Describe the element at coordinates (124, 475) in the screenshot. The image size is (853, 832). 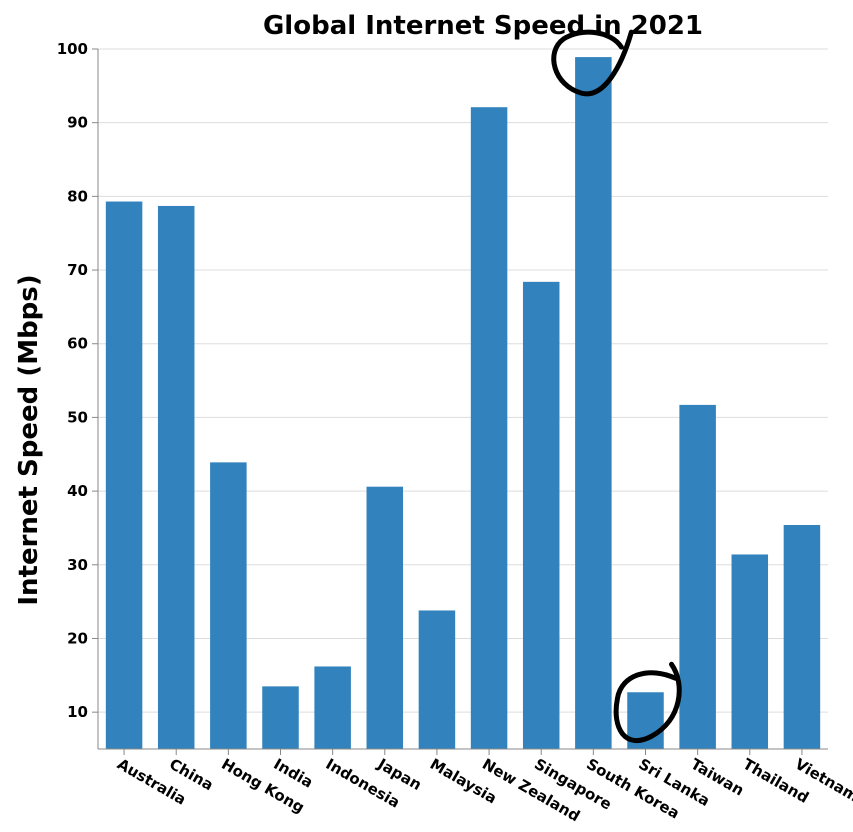
I see `bar-australia` at that location.